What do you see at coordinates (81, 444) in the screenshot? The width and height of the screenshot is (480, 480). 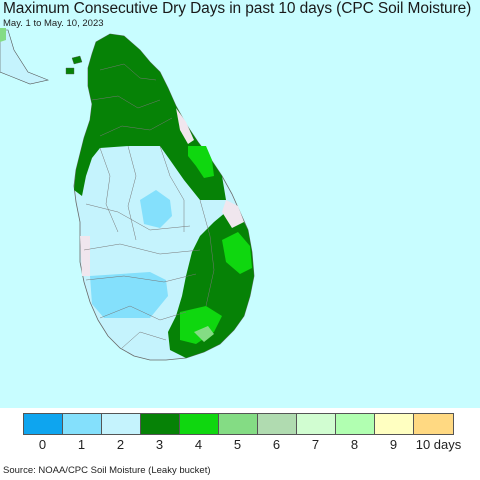 I see `legend-label: 1` at bounding box center [81, 444].